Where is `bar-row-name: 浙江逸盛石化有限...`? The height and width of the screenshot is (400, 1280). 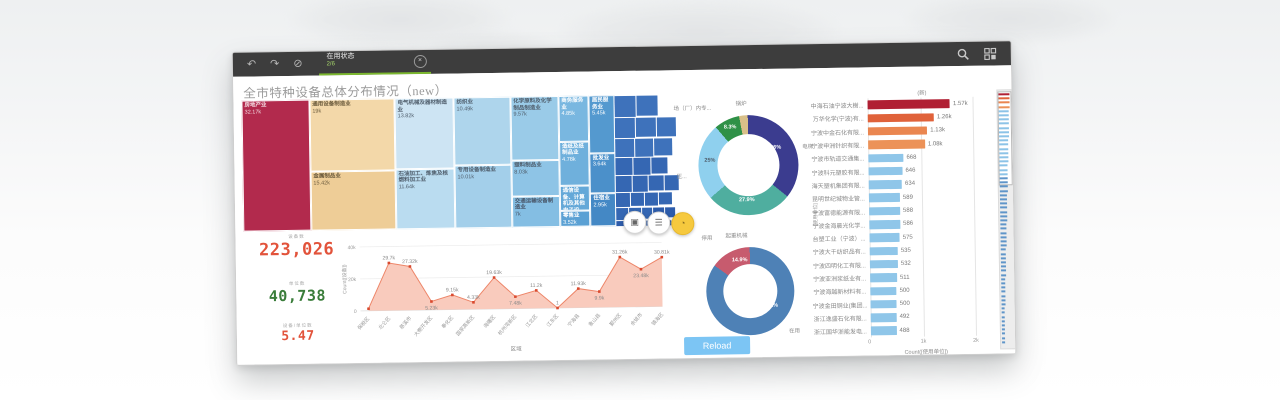 bar-row-name: 浙江逸盛石化有限... is located at coordinates (840, 320).